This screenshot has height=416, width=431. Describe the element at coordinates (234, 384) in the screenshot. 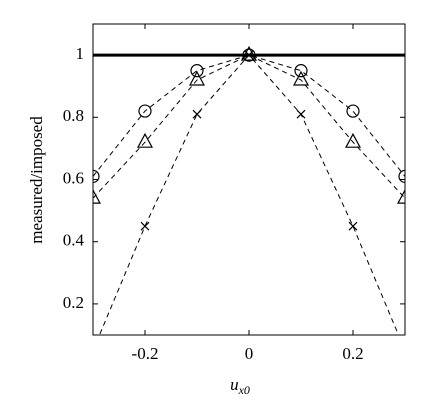

I see `x-label-base: u` at that location.